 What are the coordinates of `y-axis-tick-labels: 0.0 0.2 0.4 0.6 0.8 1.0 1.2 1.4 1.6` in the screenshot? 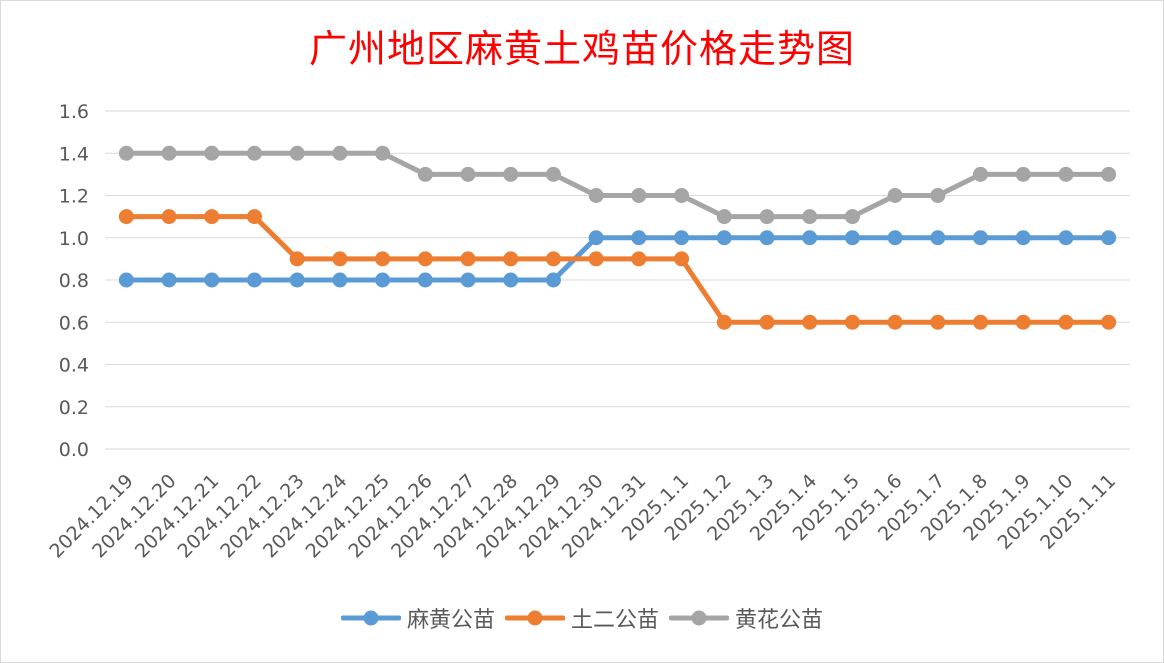 It's located at (74, 281).